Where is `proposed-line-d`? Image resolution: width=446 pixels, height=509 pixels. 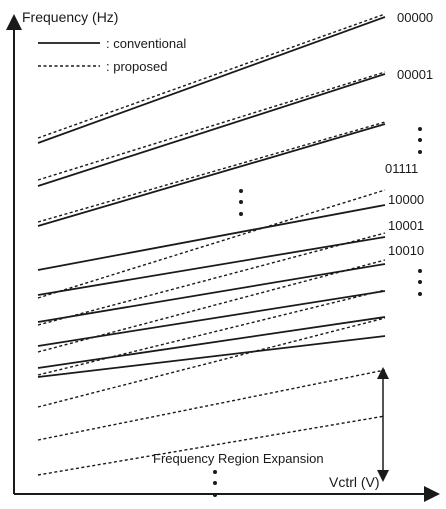
proposed-line-d is located at coordinates (211, 445).